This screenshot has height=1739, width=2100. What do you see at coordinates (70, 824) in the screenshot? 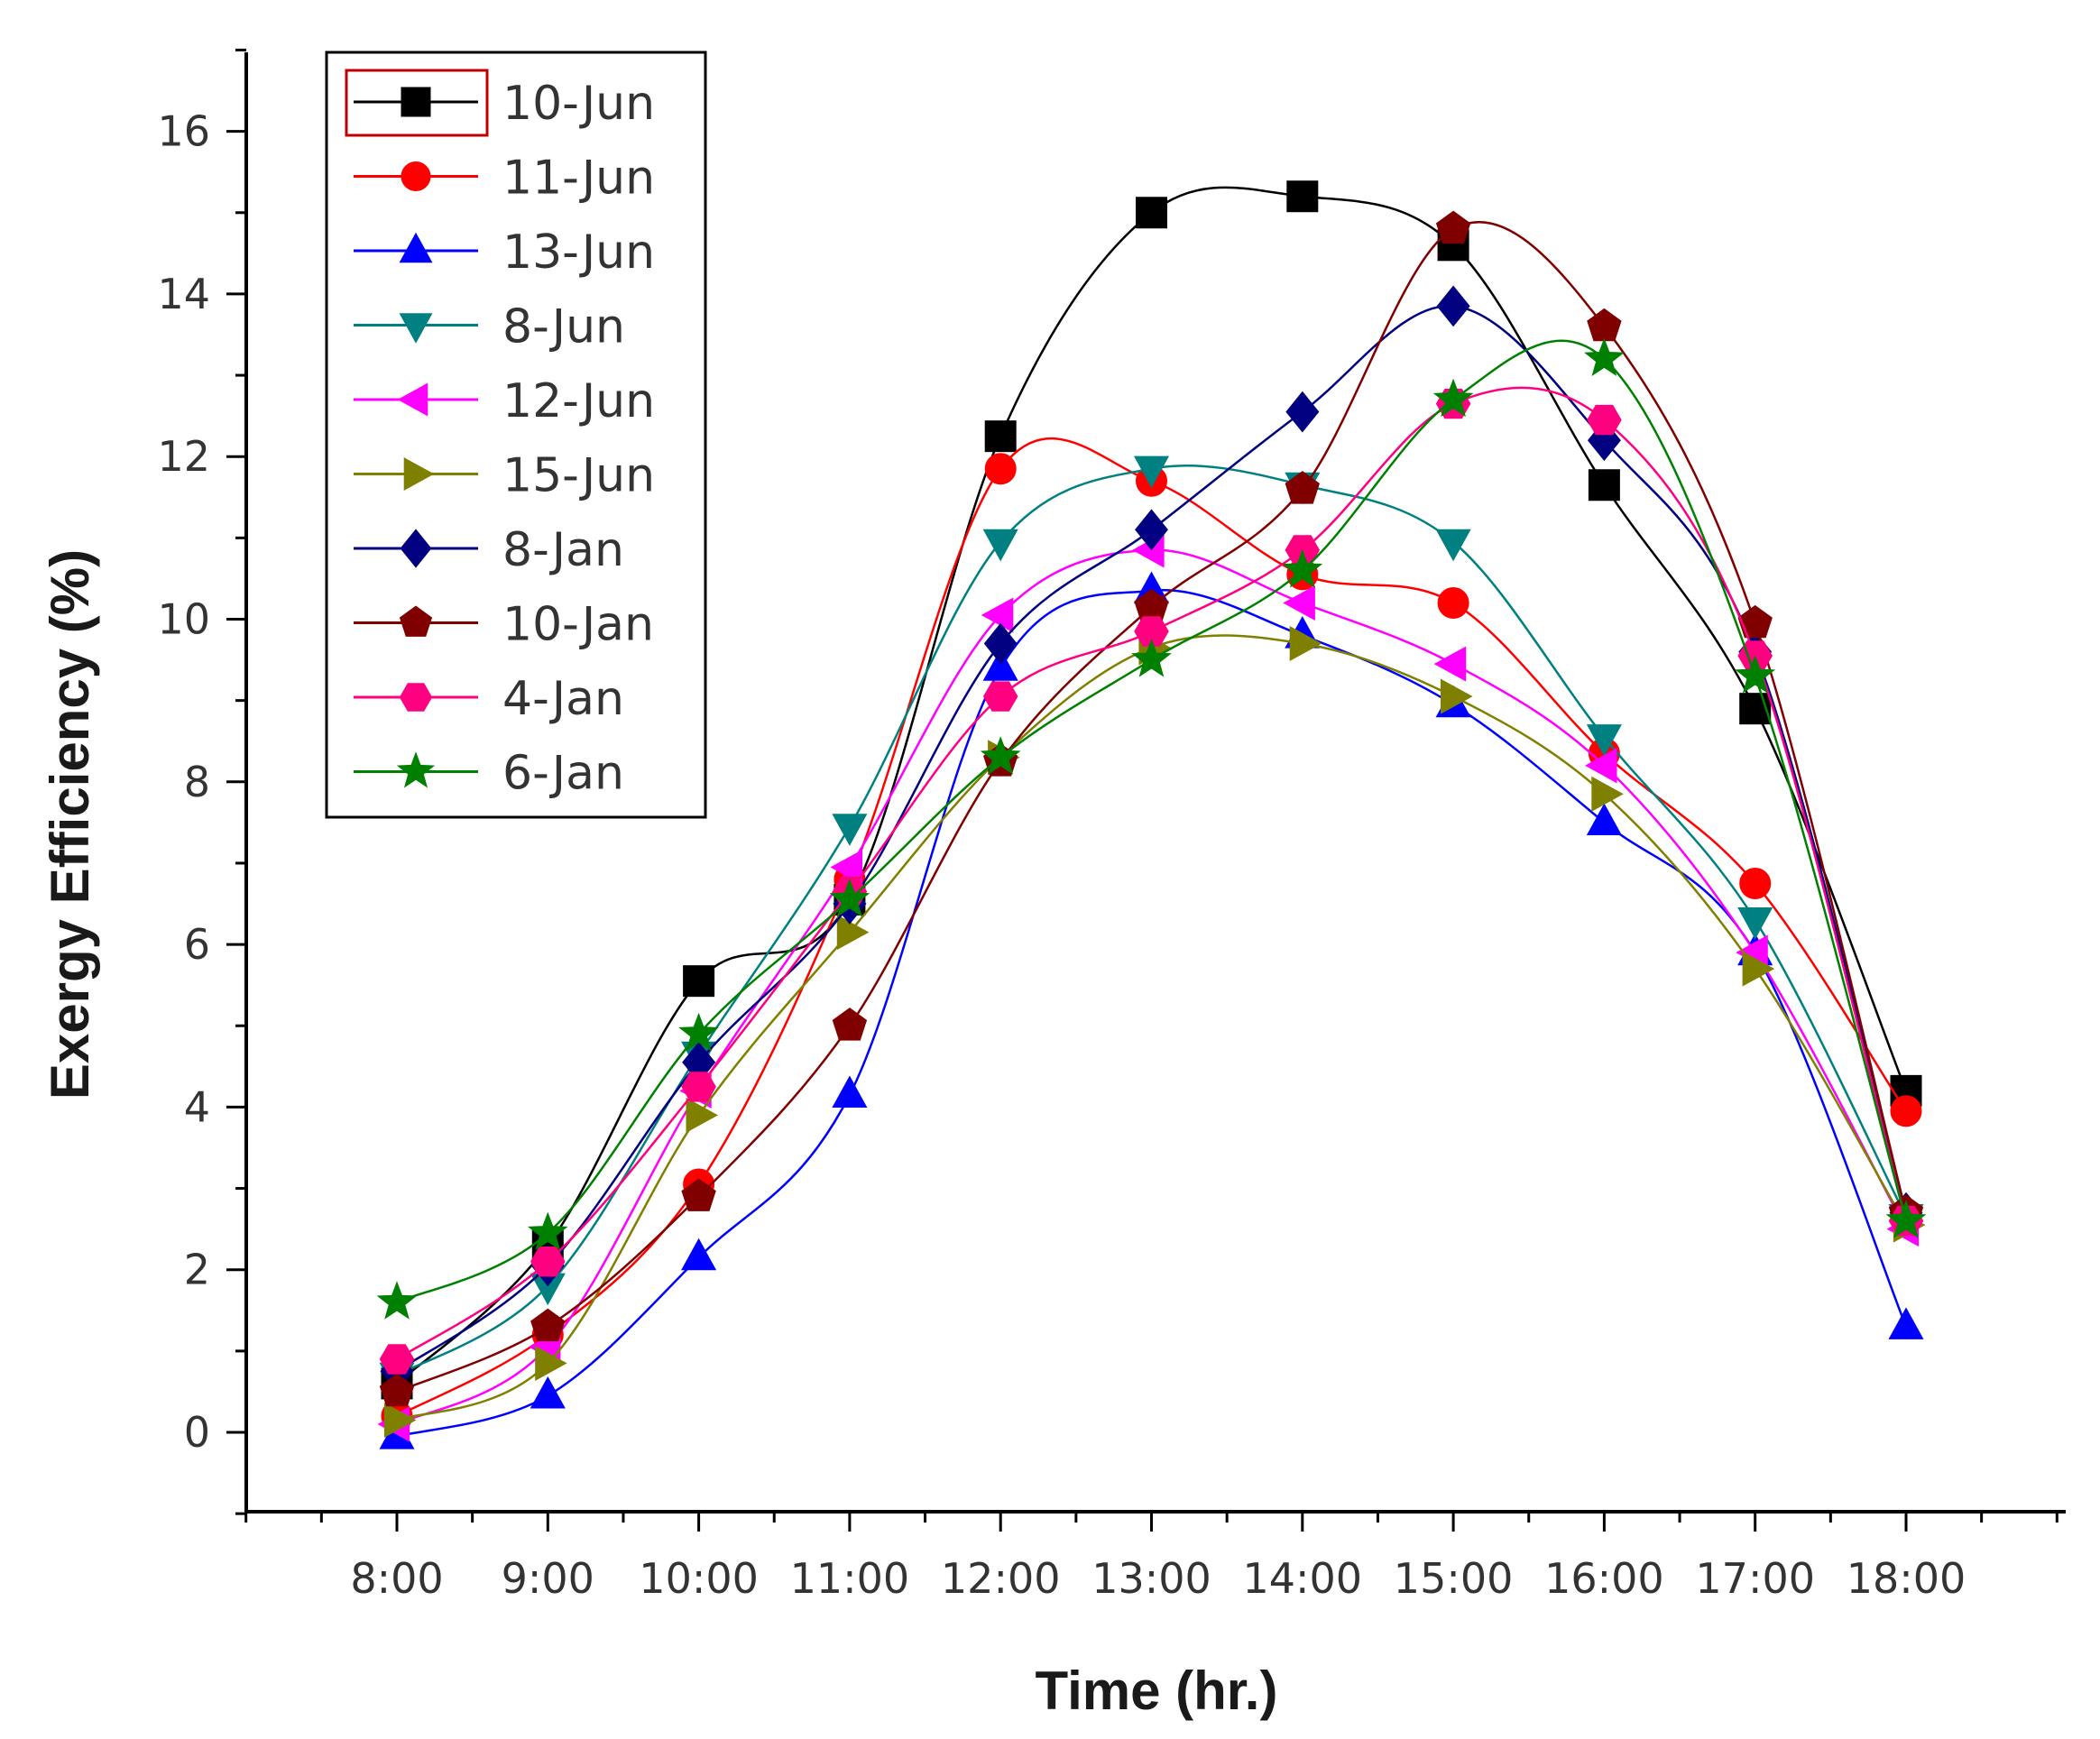
I see `y-axis-title: Exergy Efficiency (%)` at bounding box center [70, 824].